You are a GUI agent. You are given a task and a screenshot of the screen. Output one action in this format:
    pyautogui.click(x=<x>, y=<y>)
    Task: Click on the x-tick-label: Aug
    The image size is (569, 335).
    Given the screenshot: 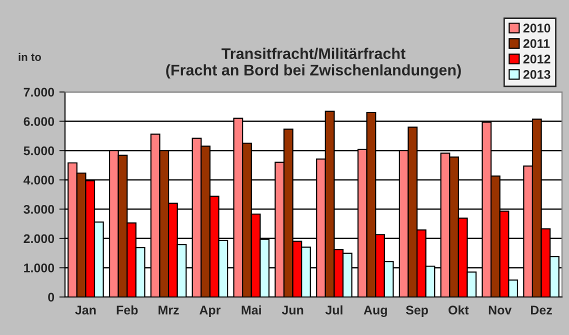 What is the action you would take?
    pyautogui.click(x=375, y=311)
    